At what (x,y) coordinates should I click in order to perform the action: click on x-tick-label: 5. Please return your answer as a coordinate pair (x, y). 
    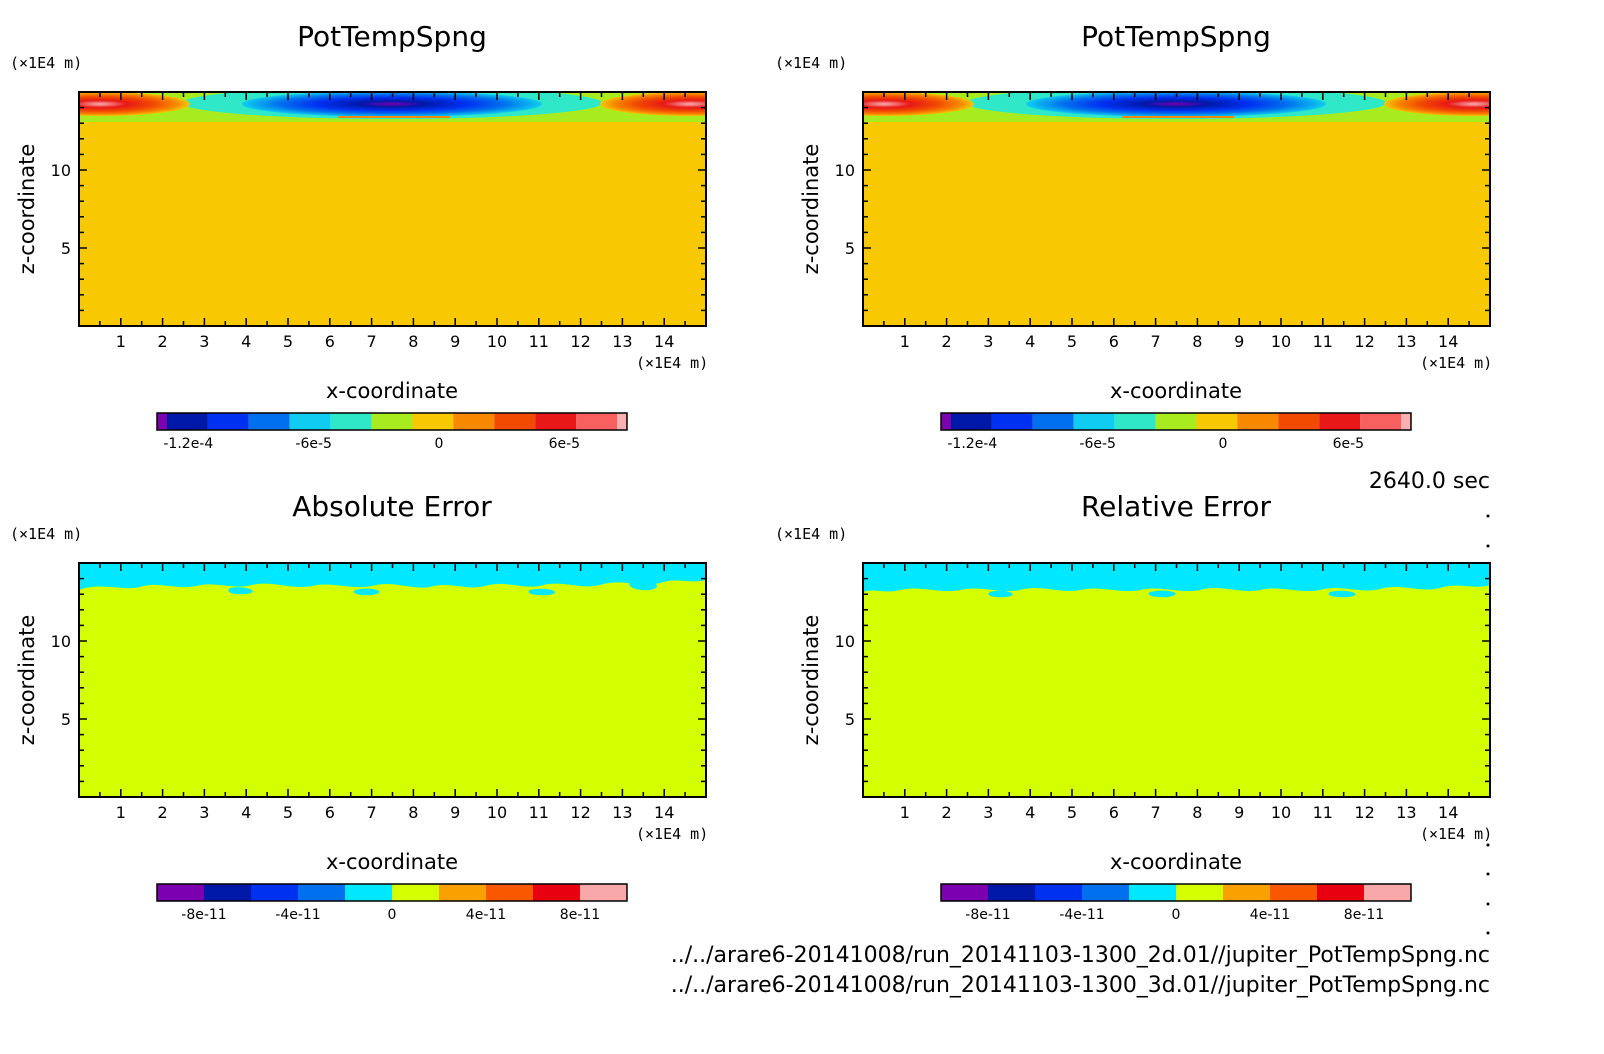
    Looking at the image, I should click on (1072, 341).